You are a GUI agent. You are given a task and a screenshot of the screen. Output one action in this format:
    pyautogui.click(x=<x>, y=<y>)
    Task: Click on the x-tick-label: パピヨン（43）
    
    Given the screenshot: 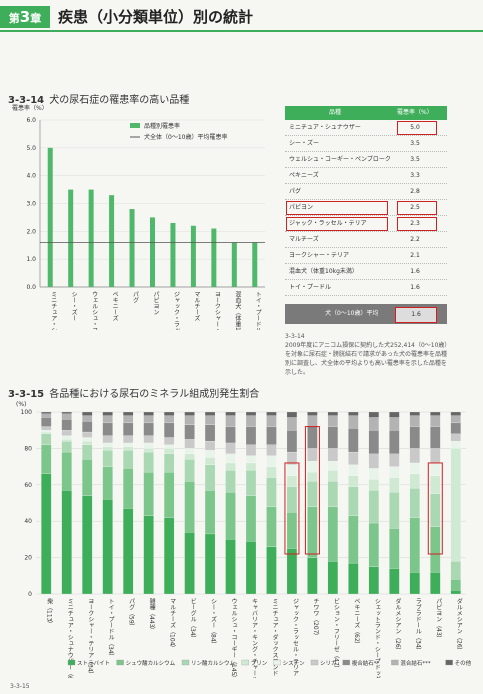 What is the action you would take?
    pyautogui.click(x=438, y=620)
    